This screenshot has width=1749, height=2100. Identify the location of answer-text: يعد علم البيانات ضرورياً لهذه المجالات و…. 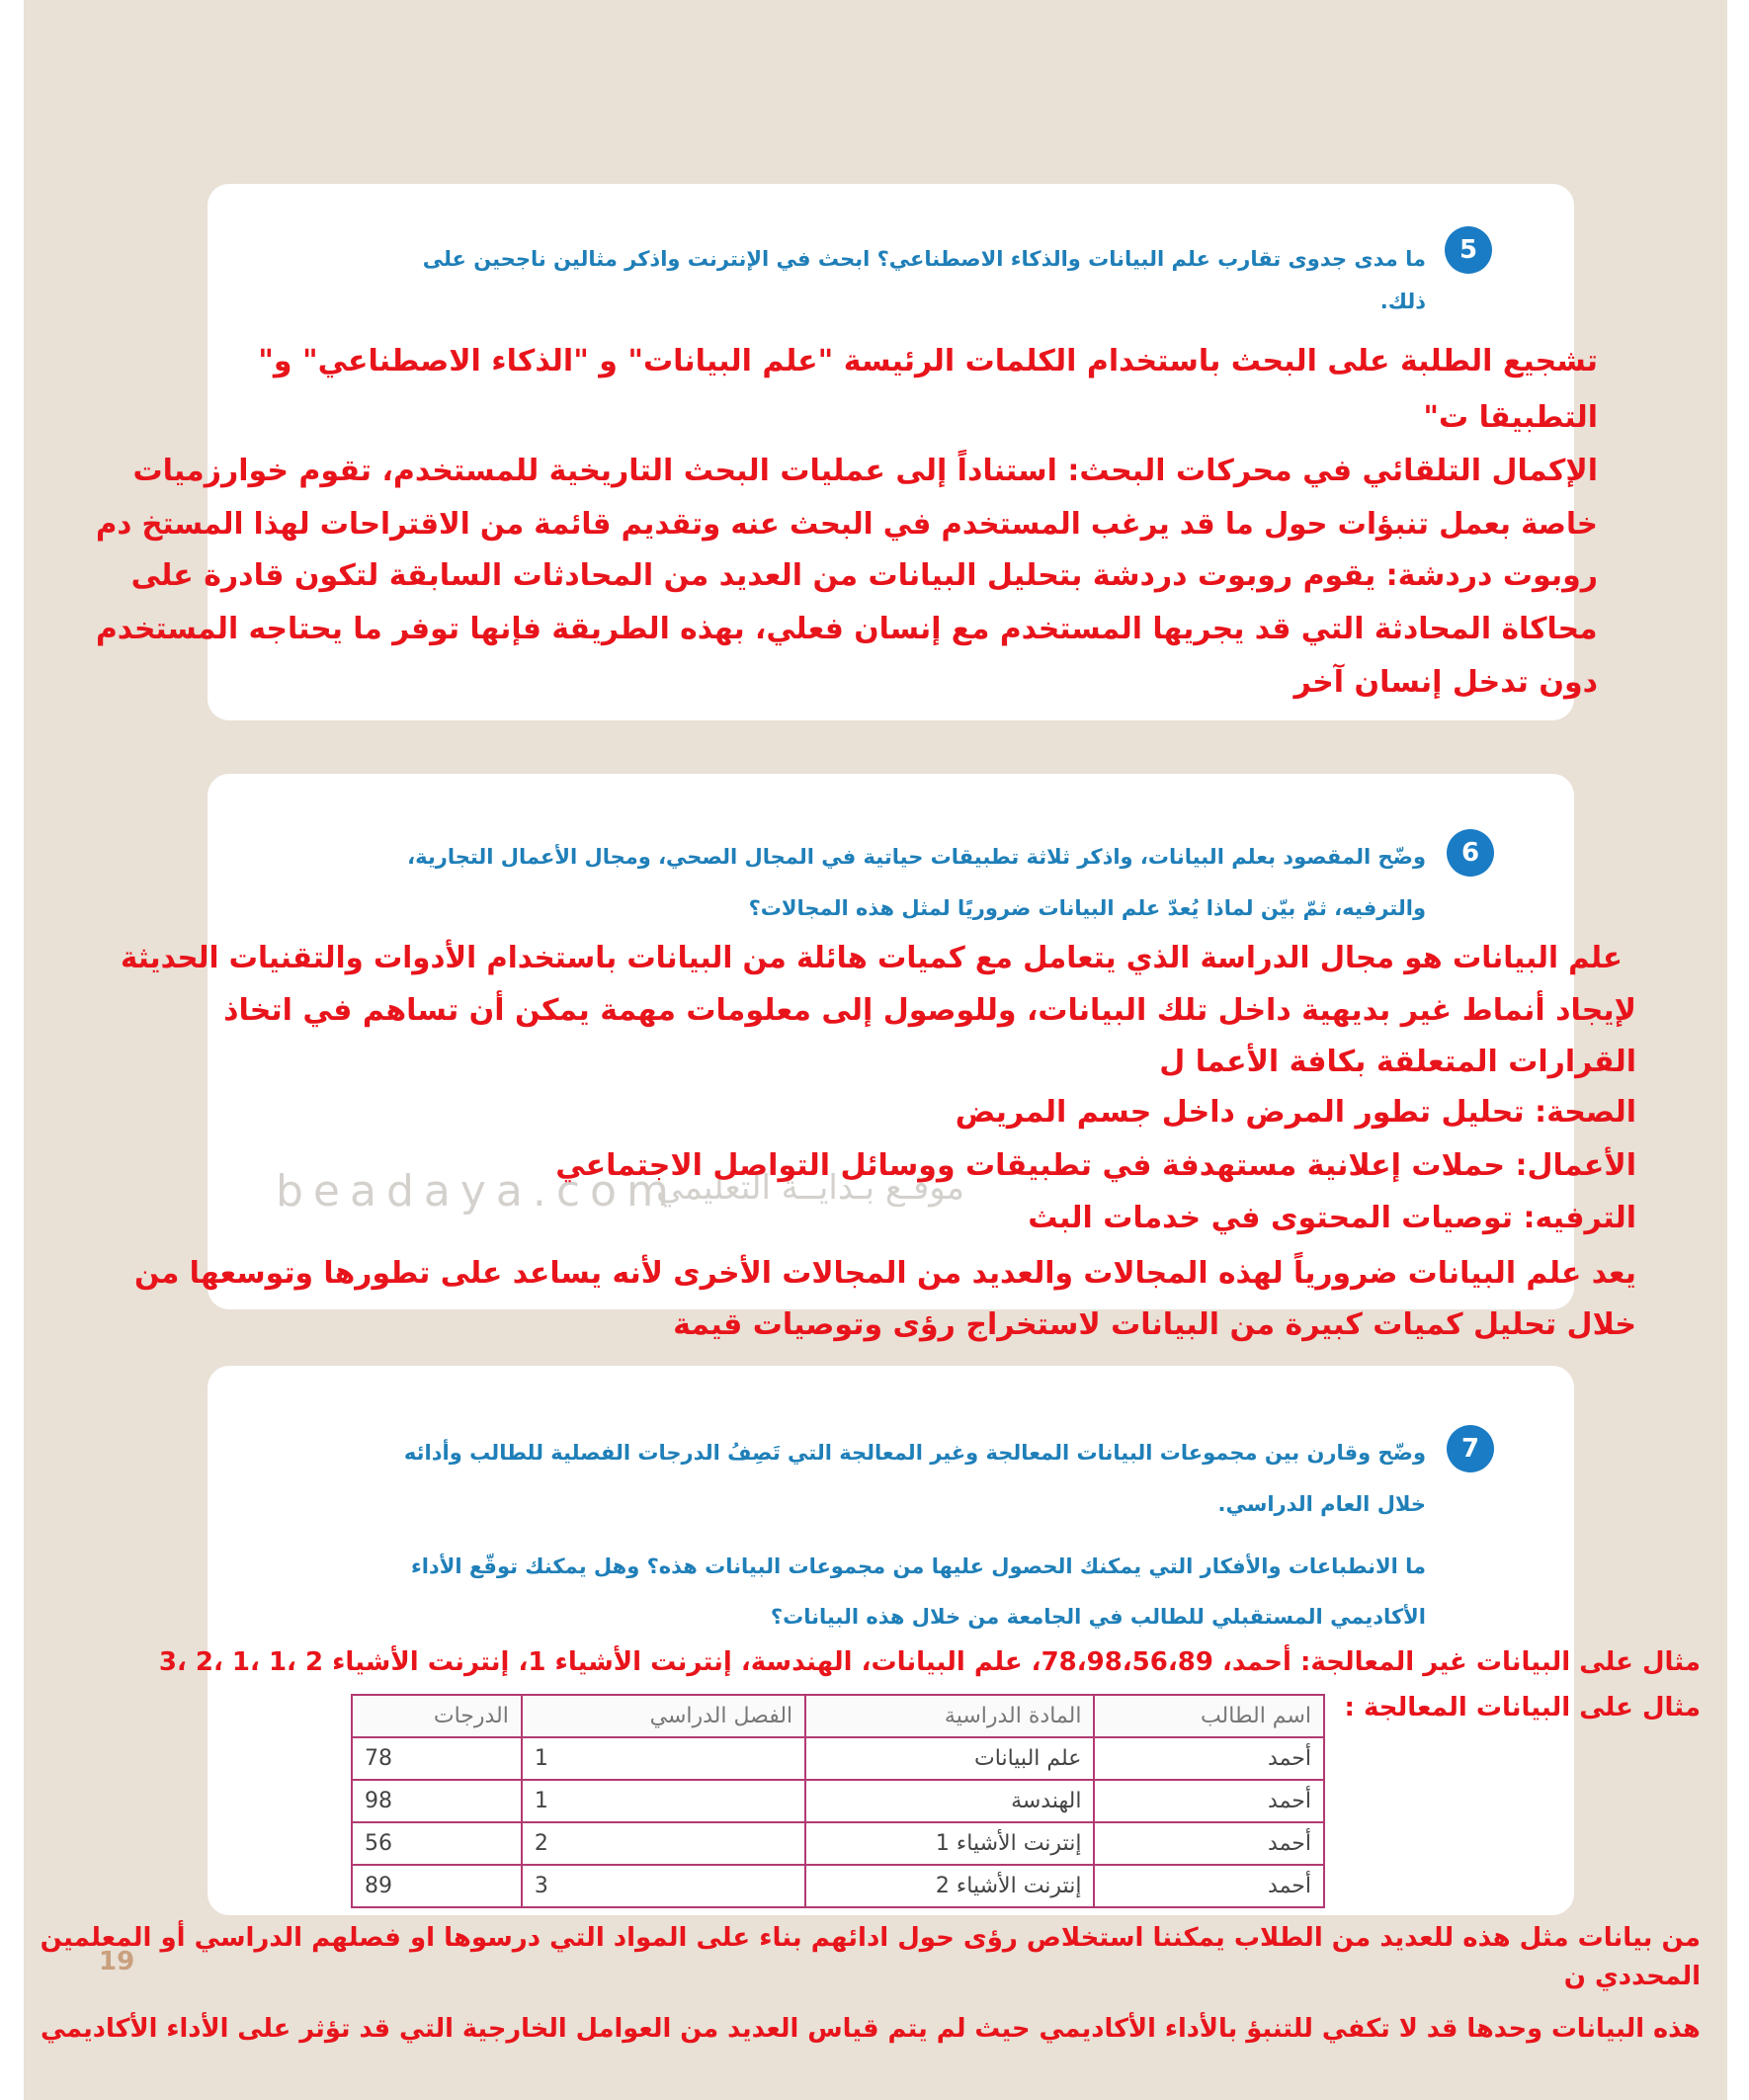
(885, 1273).